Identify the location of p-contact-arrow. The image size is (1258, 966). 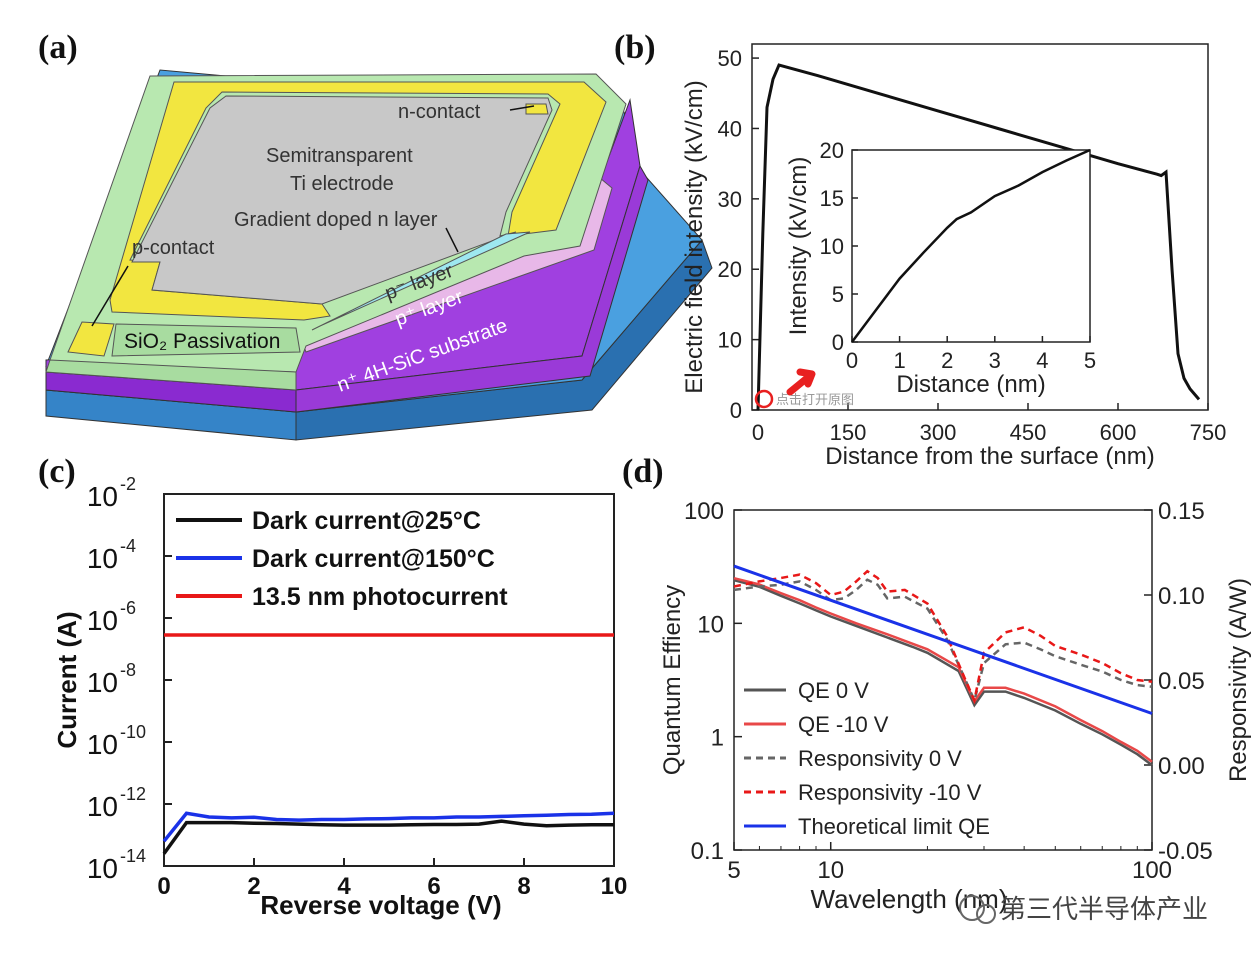
(110, 296).